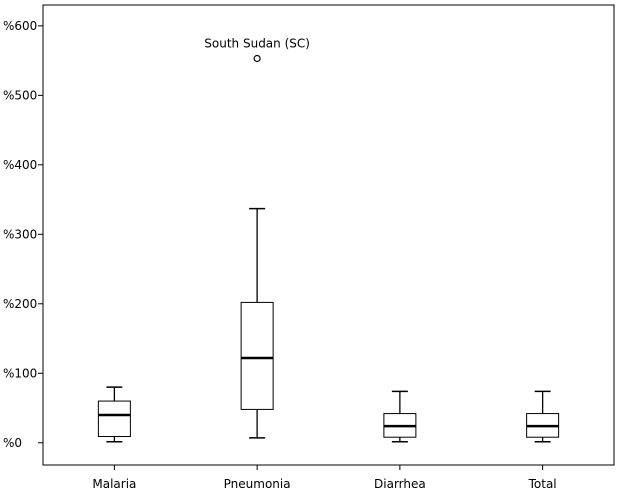 This screenshot has height=496, width=622. What do you see at coordinates (20, 95) in the screenshot?
I see `y-tick-label: %500` at bounding box center [20, 95].